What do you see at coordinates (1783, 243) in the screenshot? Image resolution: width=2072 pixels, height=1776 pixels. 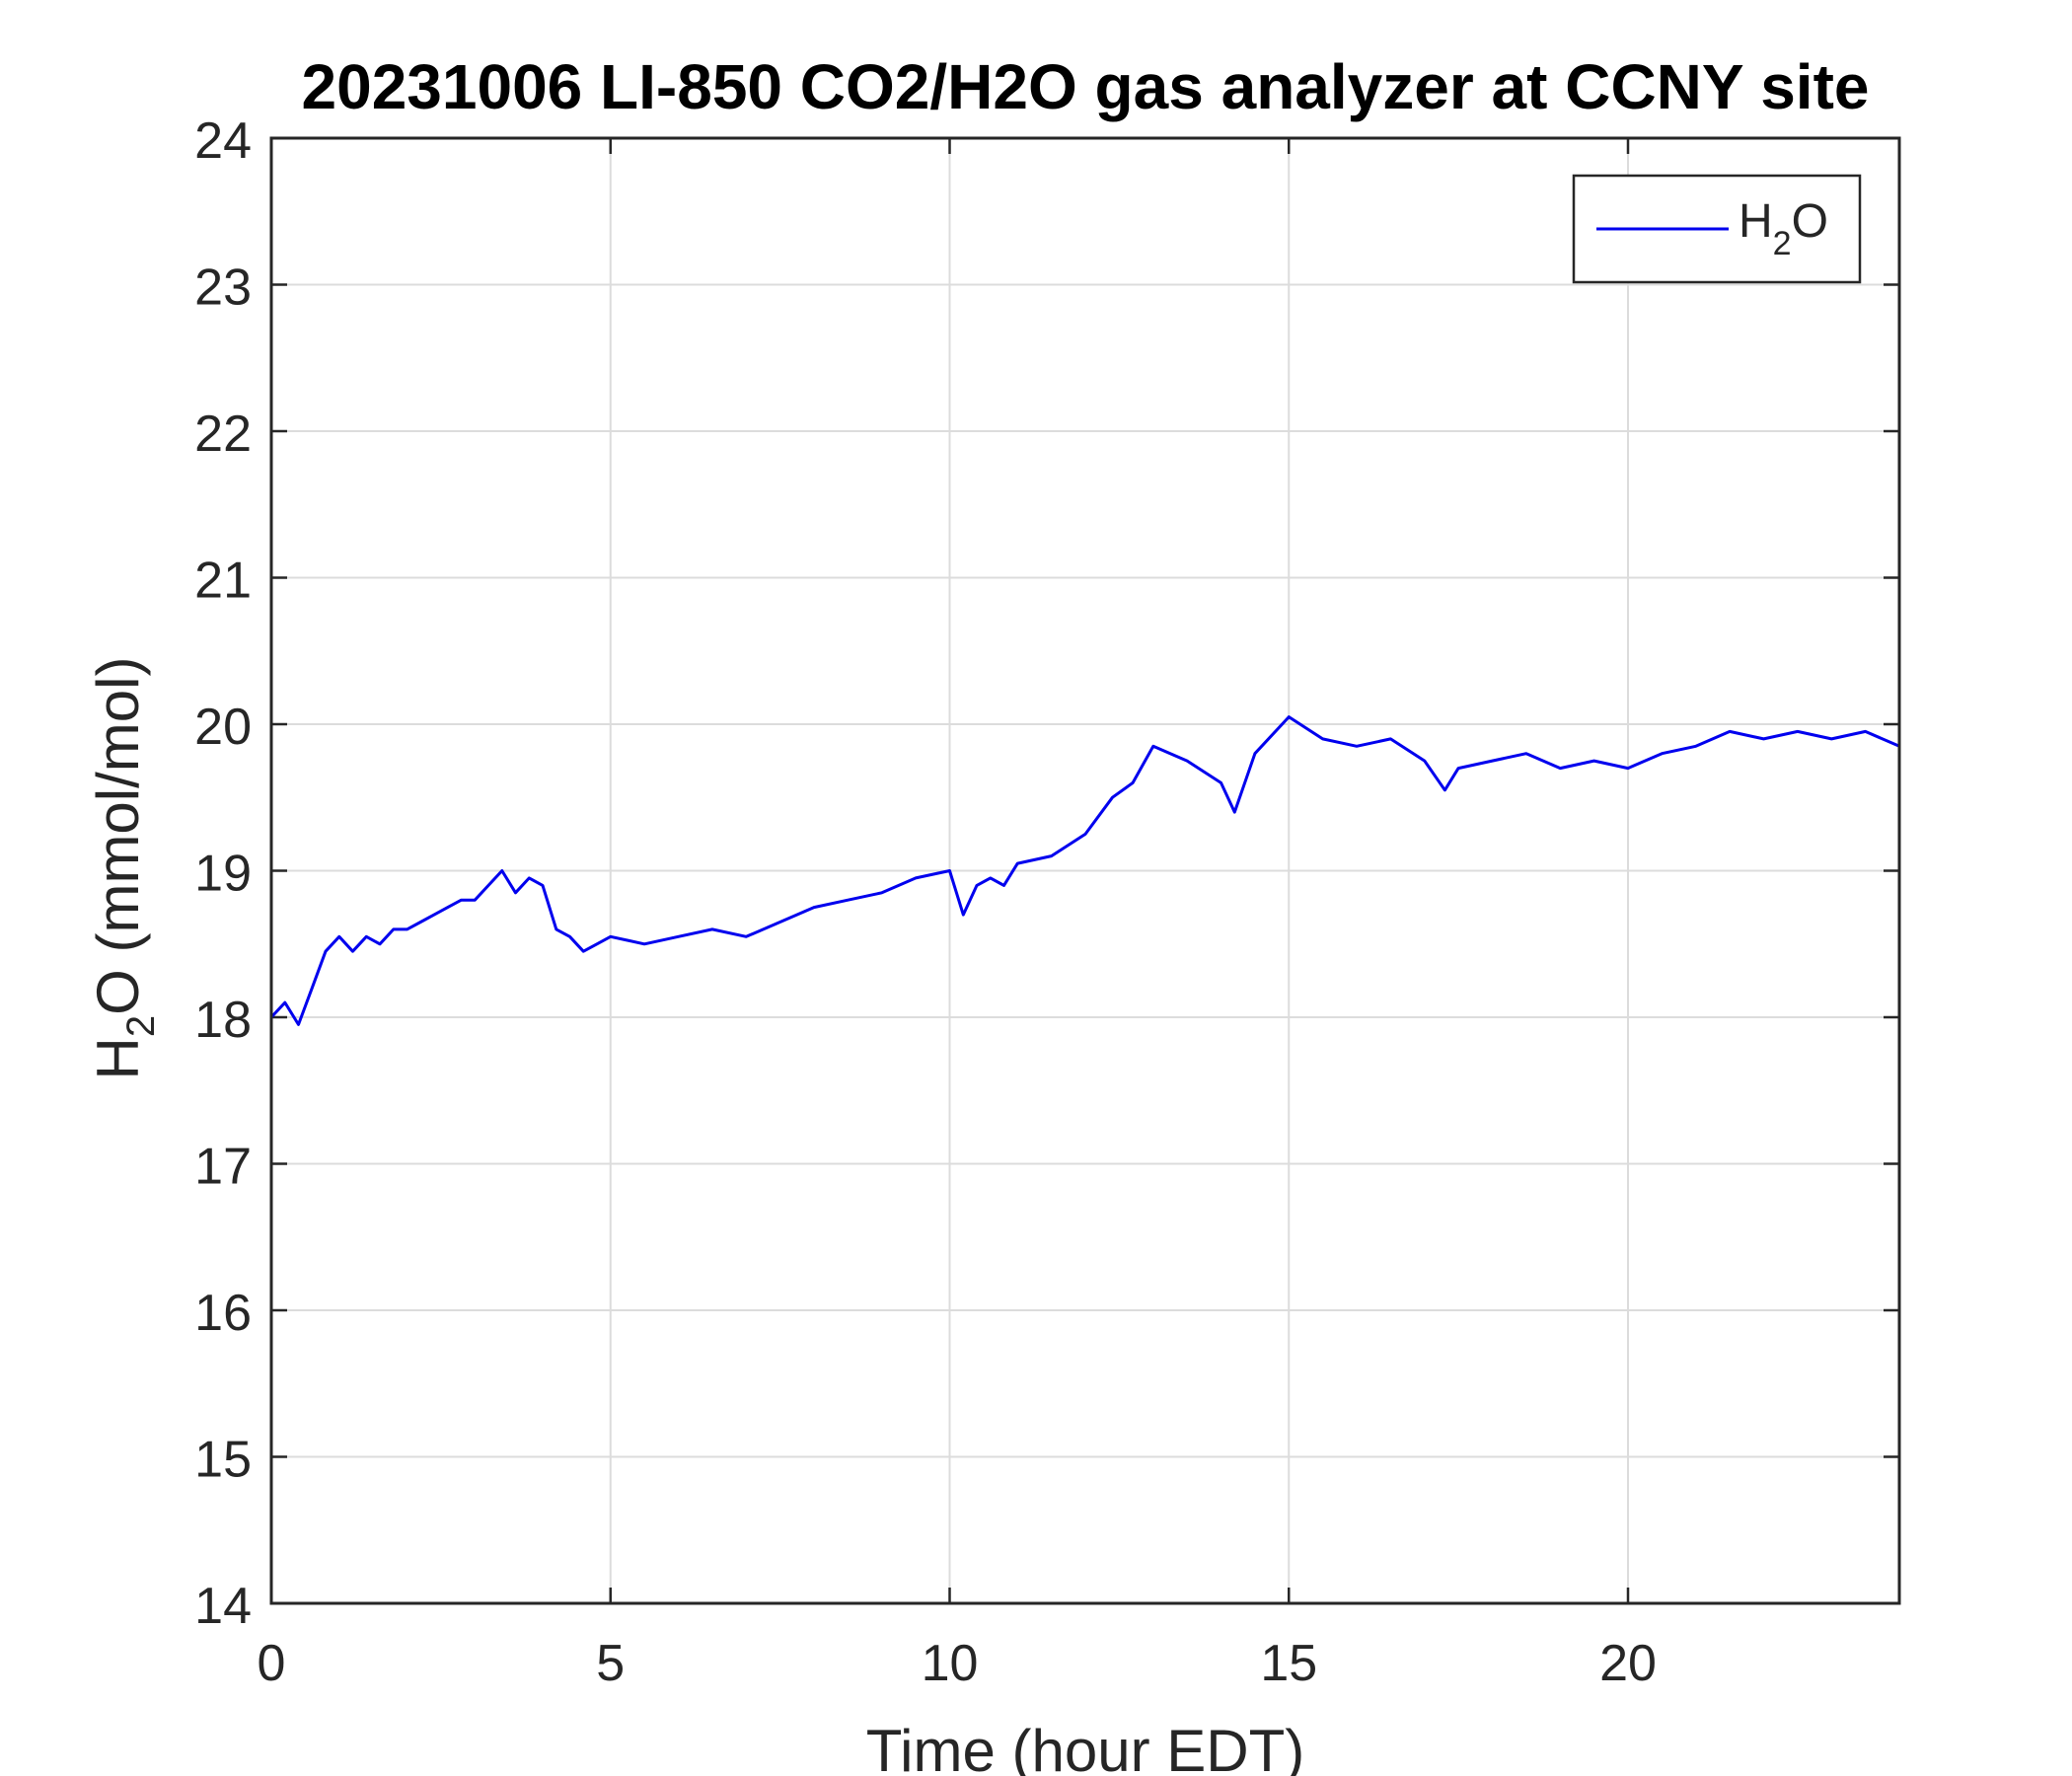 I see `legend-entry-subscript: 2` at bounding box center [1783, 243].